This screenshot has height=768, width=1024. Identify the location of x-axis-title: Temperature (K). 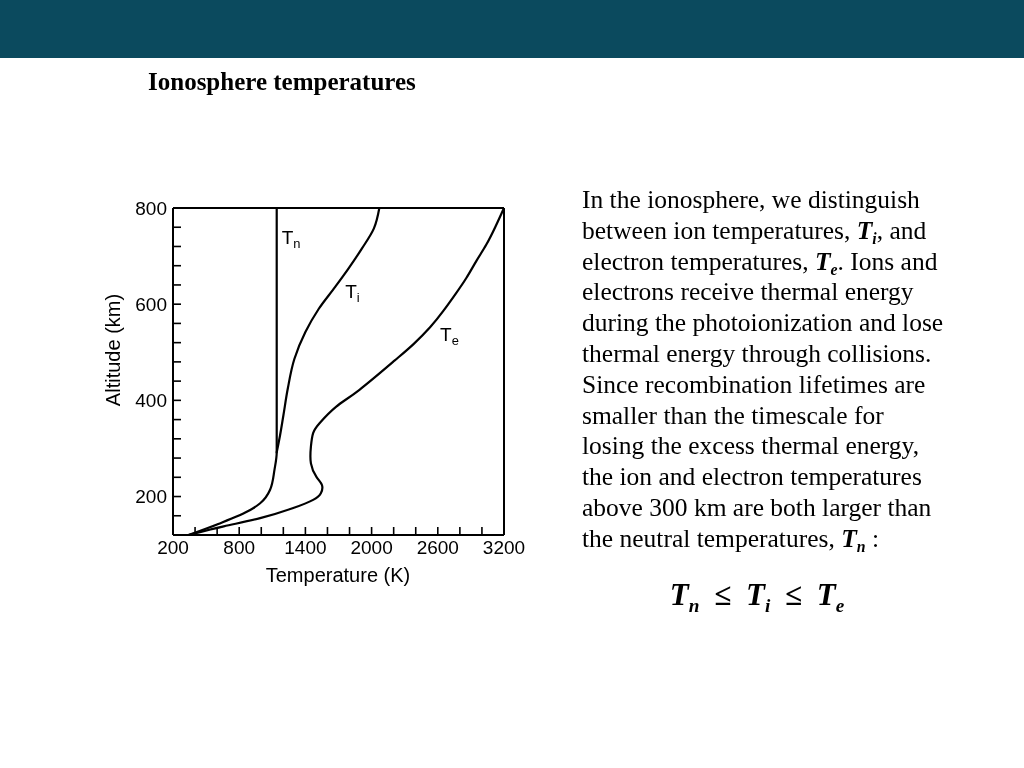
(338, 575).